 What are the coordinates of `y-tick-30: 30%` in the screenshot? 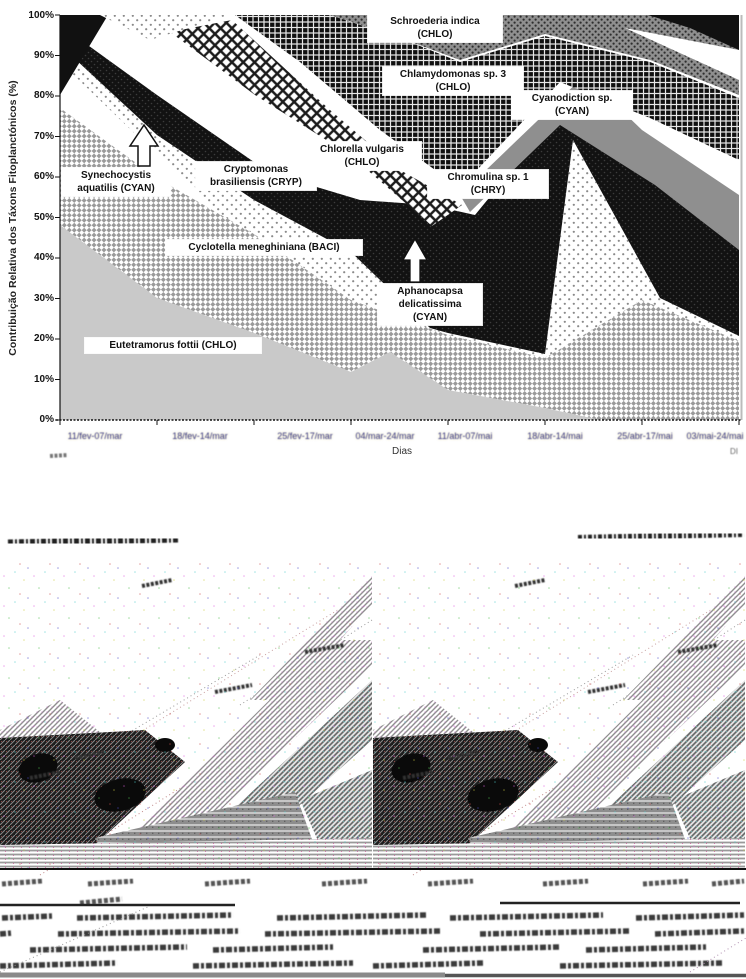 It's located at (43, 298).